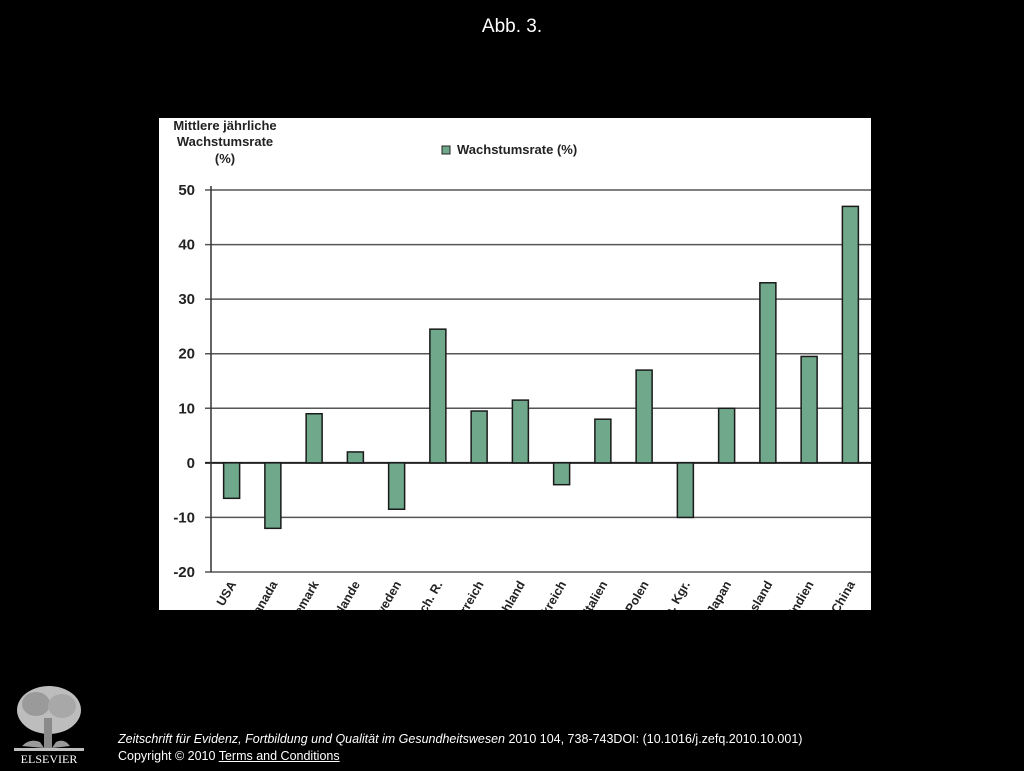  What do you see at coordinates (755, 595) in the screenshot?
I see `x-tick-label: Russland` at bounding box center [755, 595].